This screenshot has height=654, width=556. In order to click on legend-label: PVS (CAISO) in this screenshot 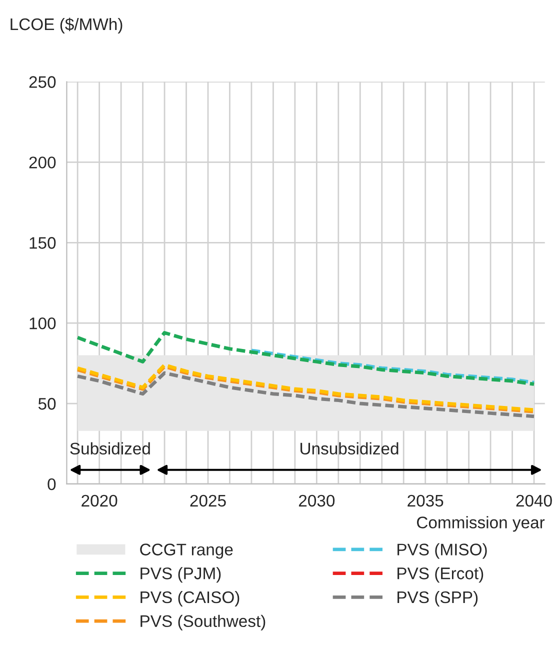, I will do `click(190, 598)`.